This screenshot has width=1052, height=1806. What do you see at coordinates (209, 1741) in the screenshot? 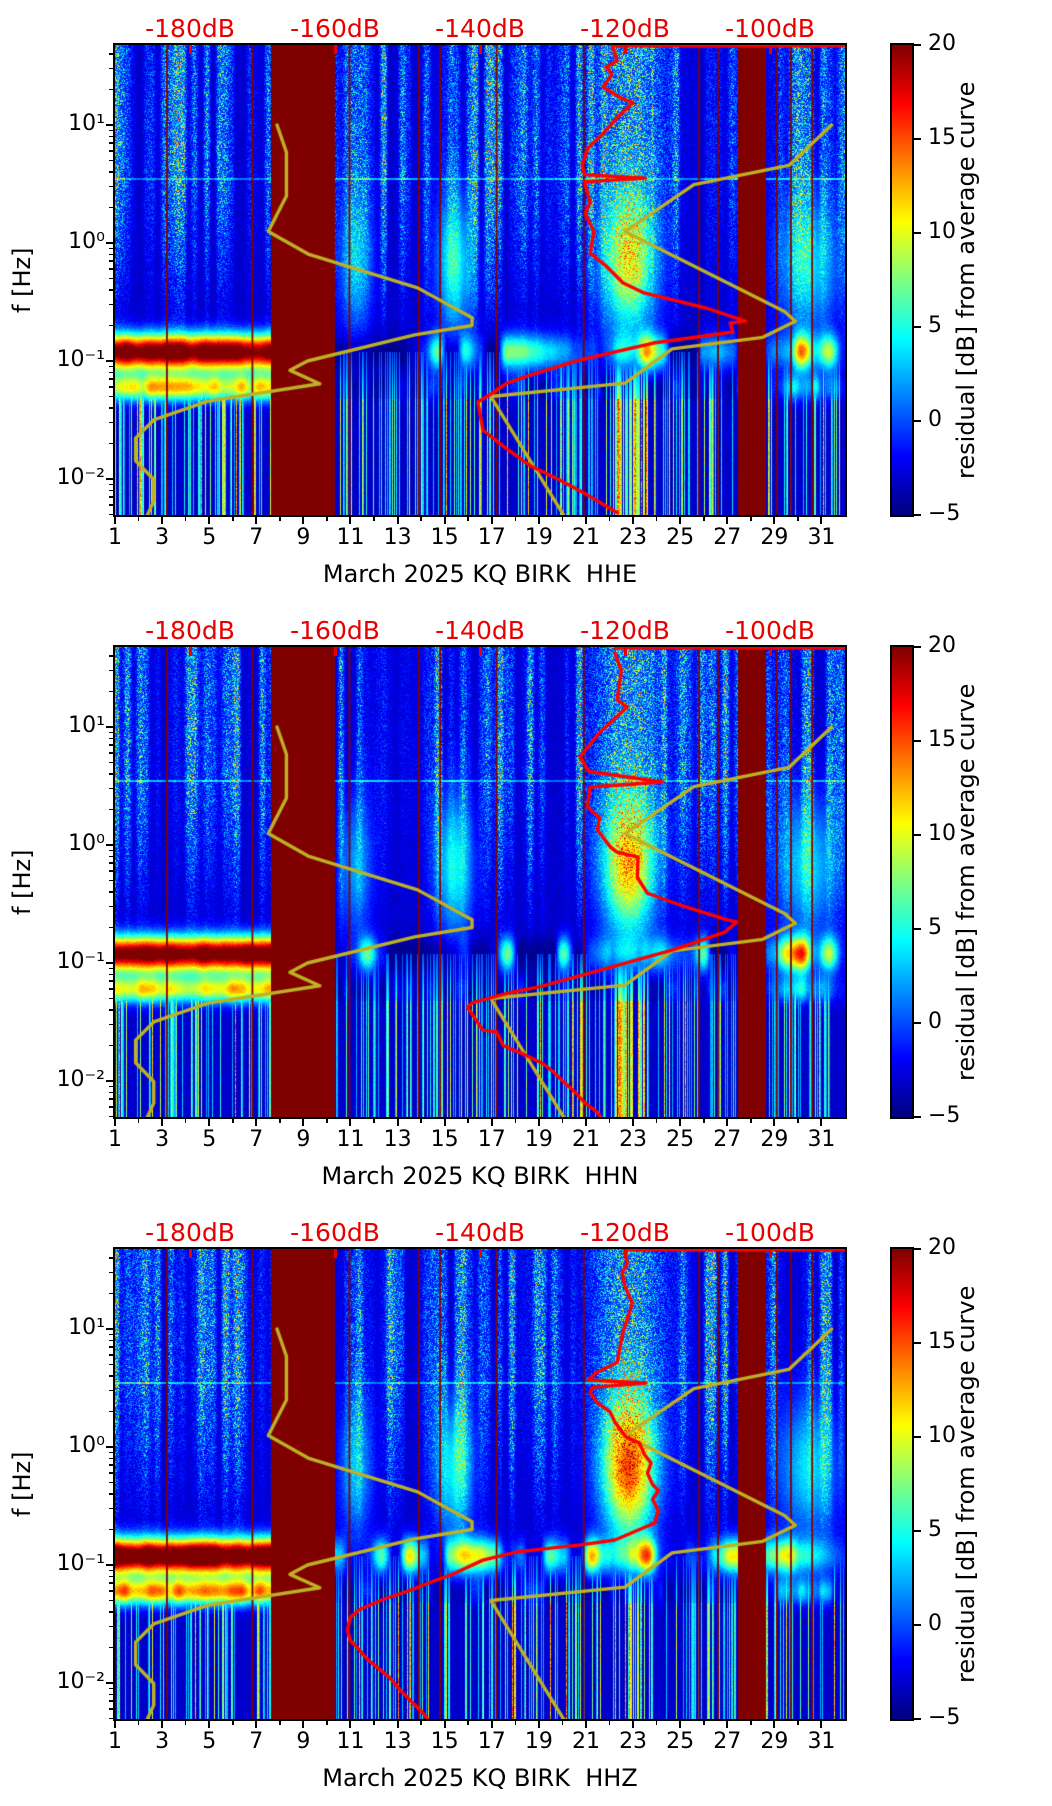
I see `x-tick-label: 5` at bounding box center [209, 1741].